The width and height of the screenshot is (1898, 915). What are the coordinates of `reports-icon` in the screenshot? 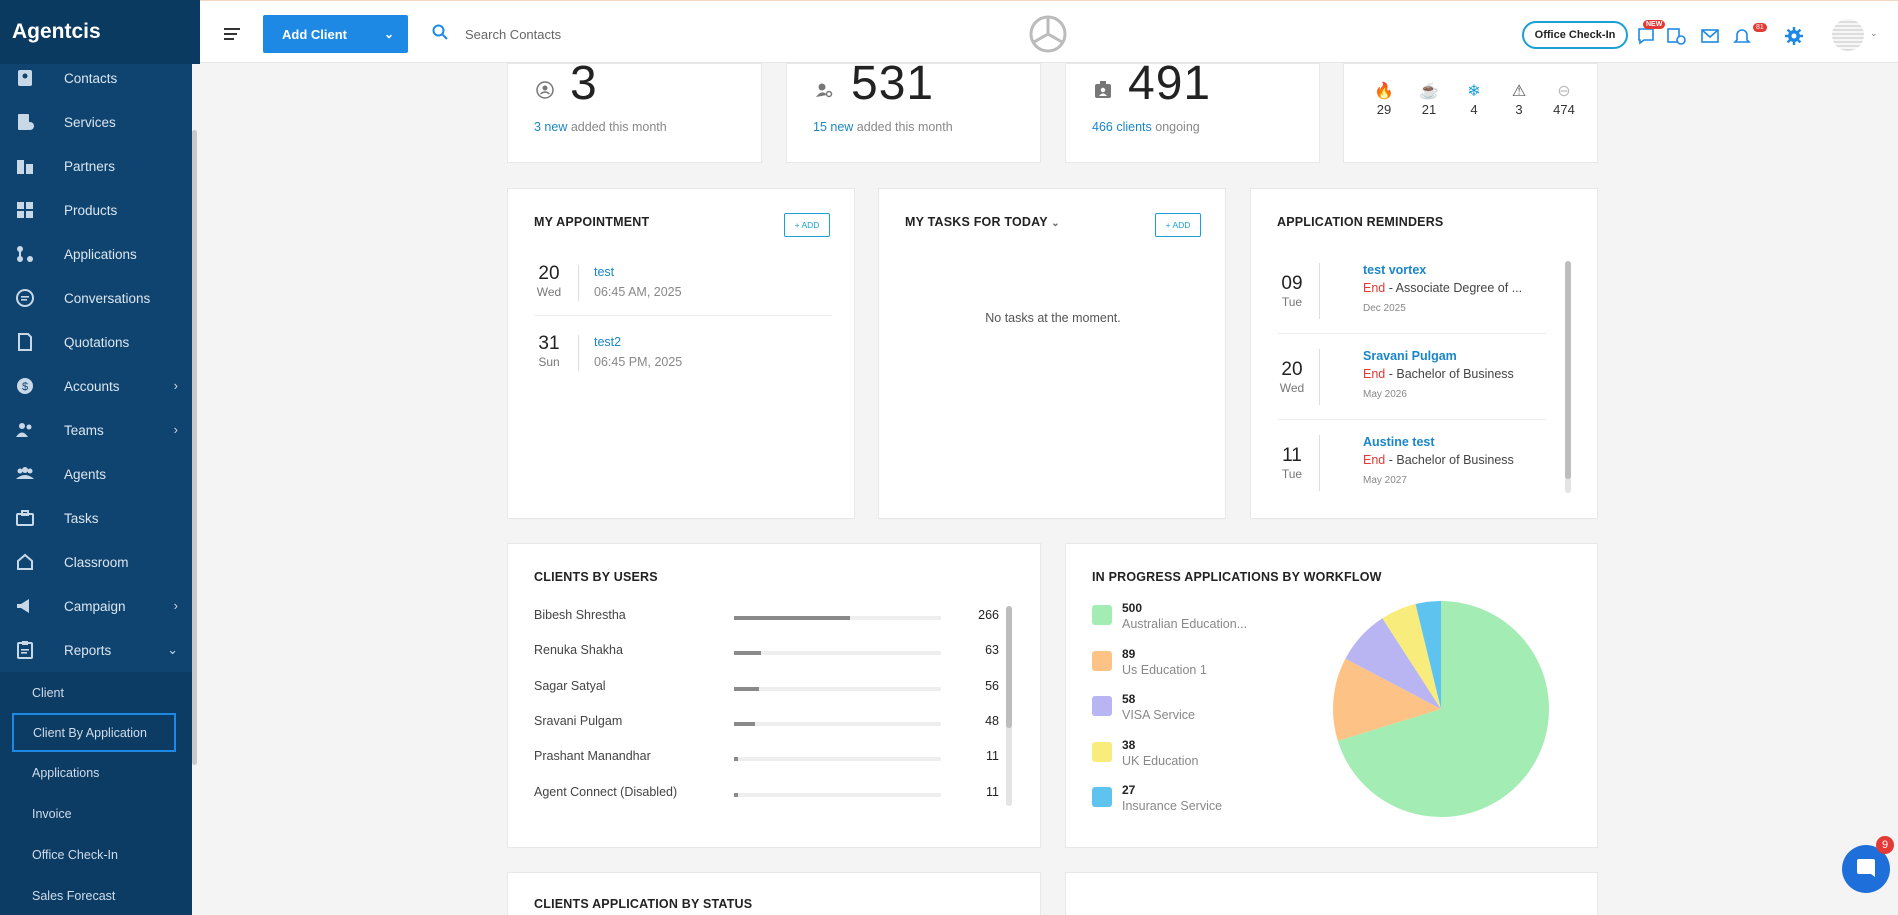 It's located at (25, 650).